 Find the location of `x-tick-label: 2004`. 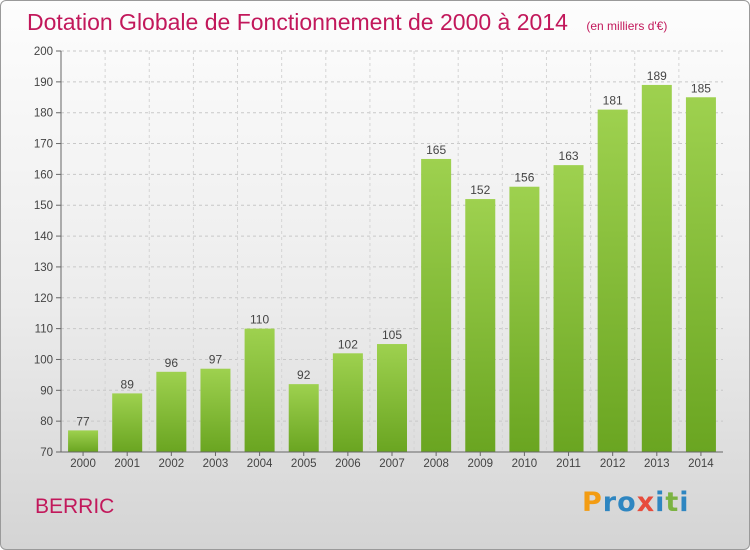

x-tick-label: 2004 is located at coordinates (260, 464).